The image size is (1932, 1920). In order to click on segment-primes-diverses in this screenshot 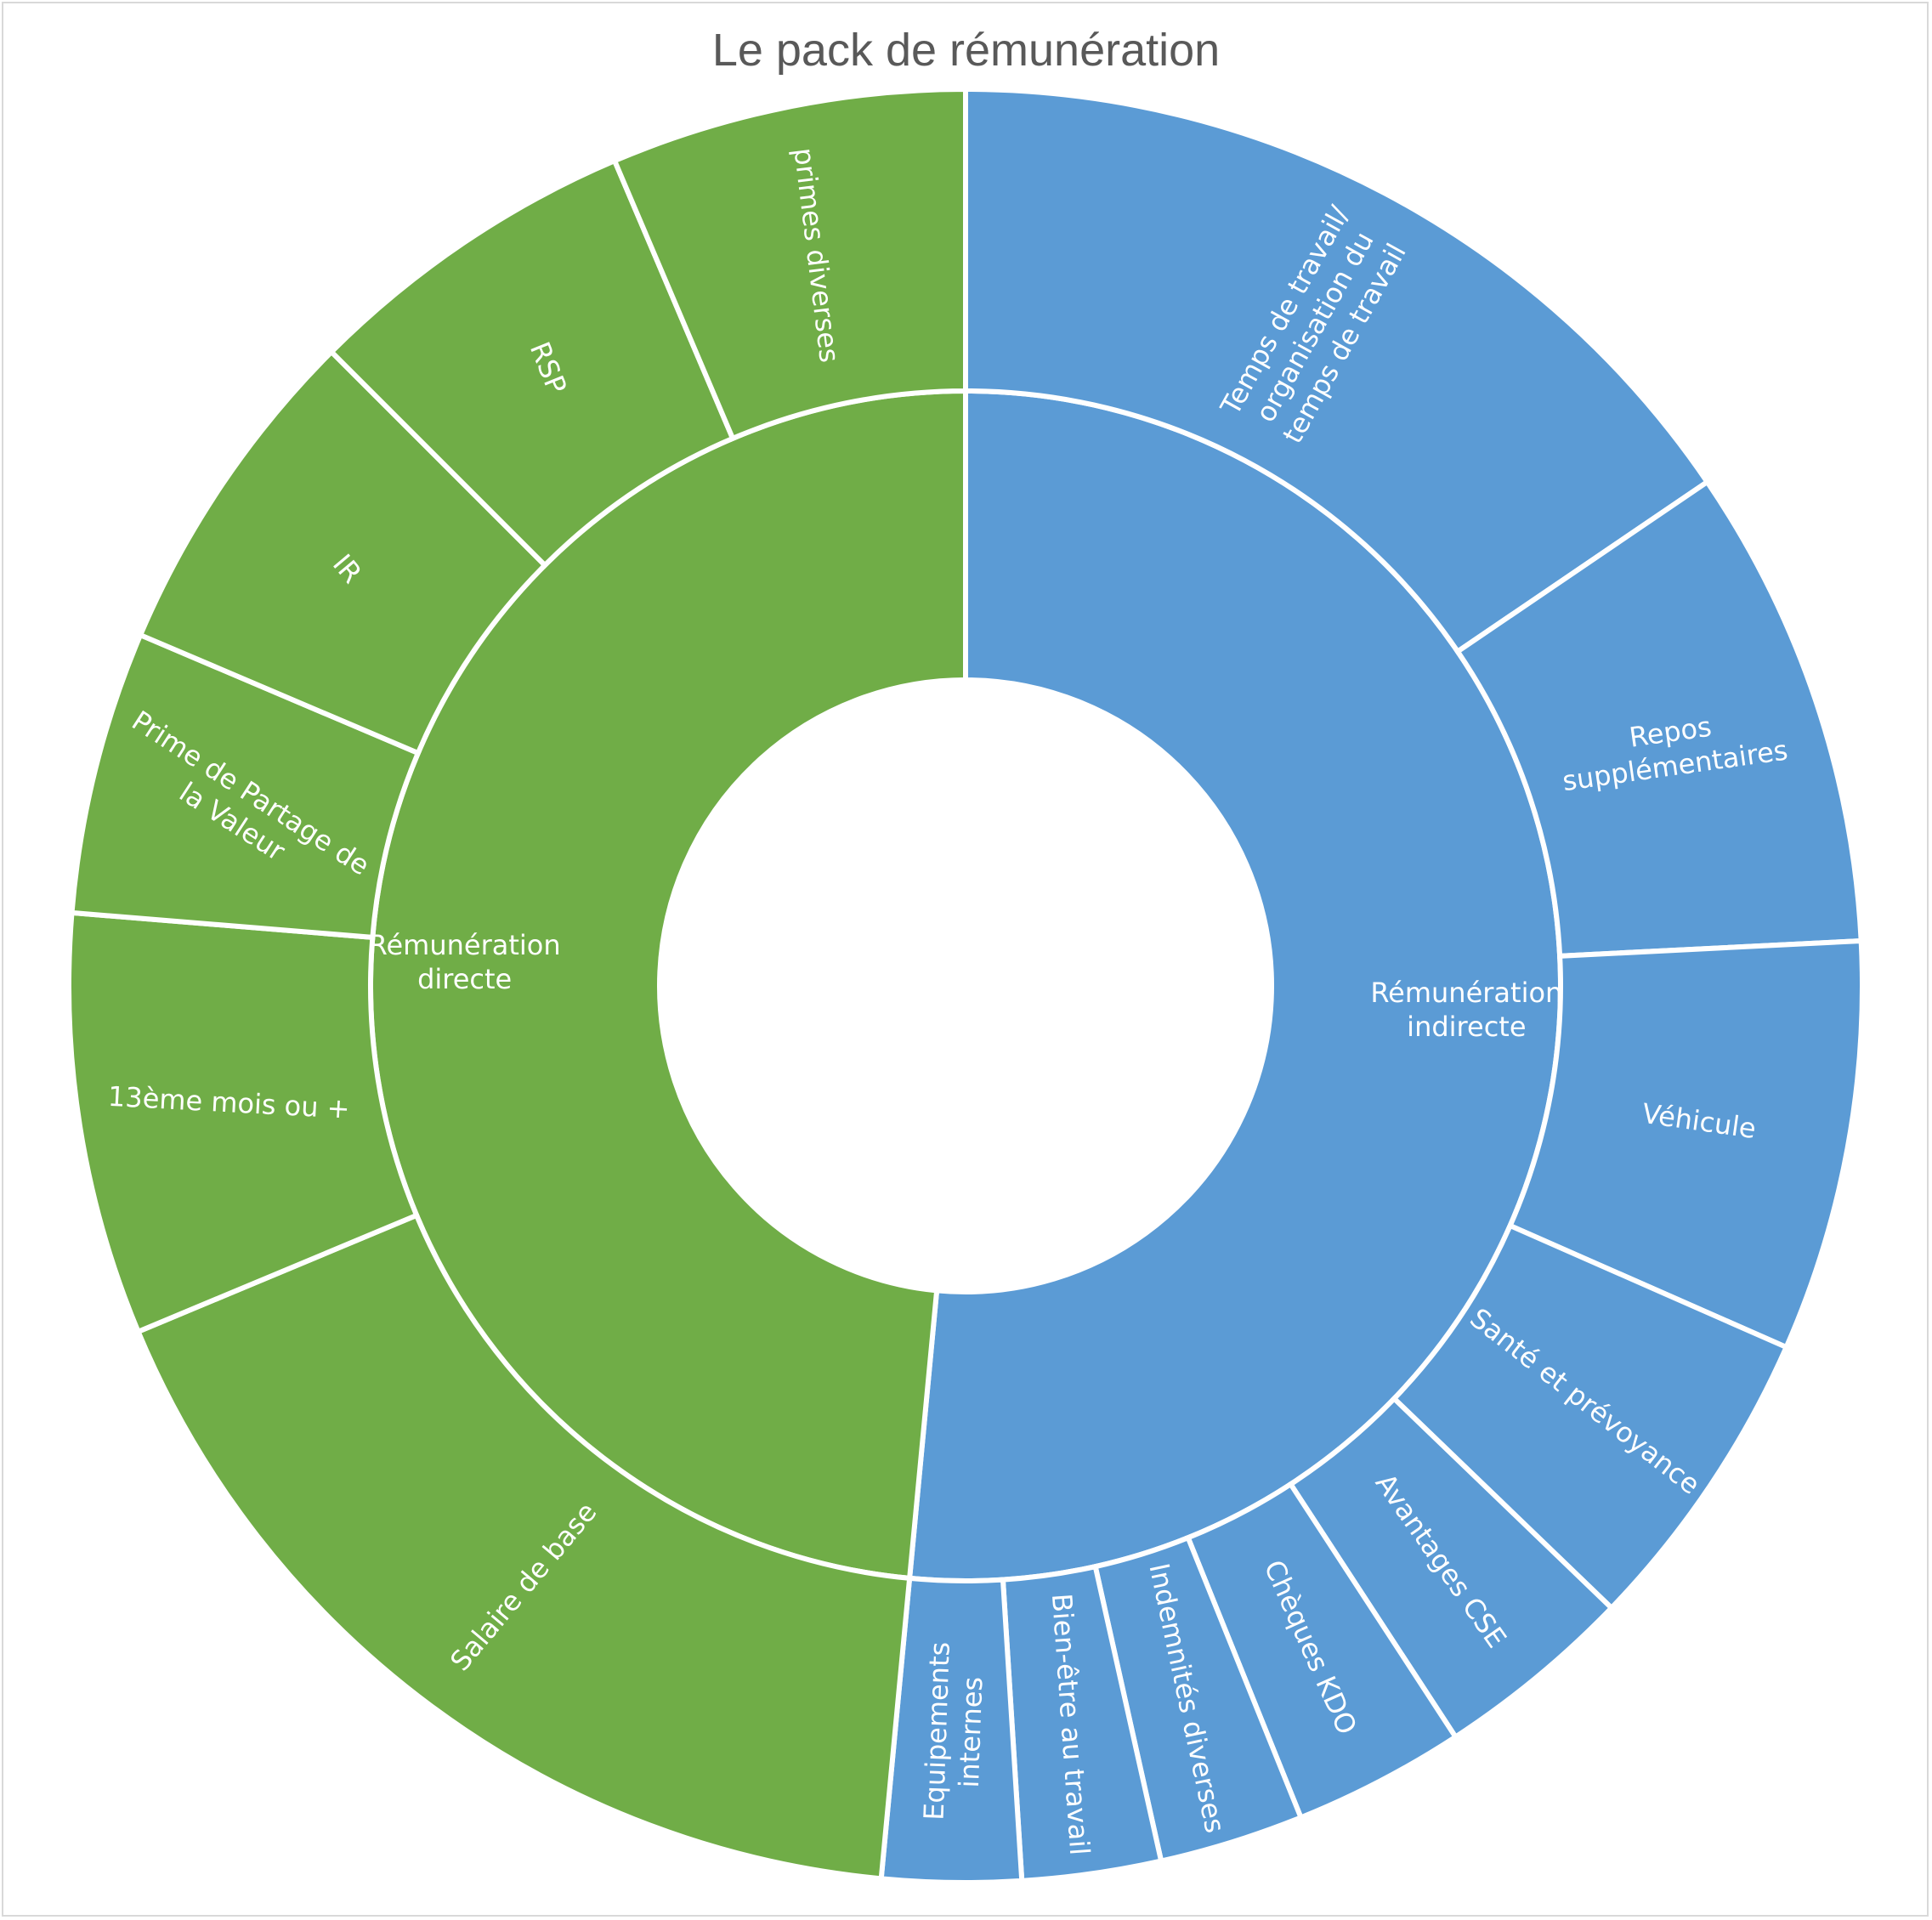, I will do `click(790, 264)`.